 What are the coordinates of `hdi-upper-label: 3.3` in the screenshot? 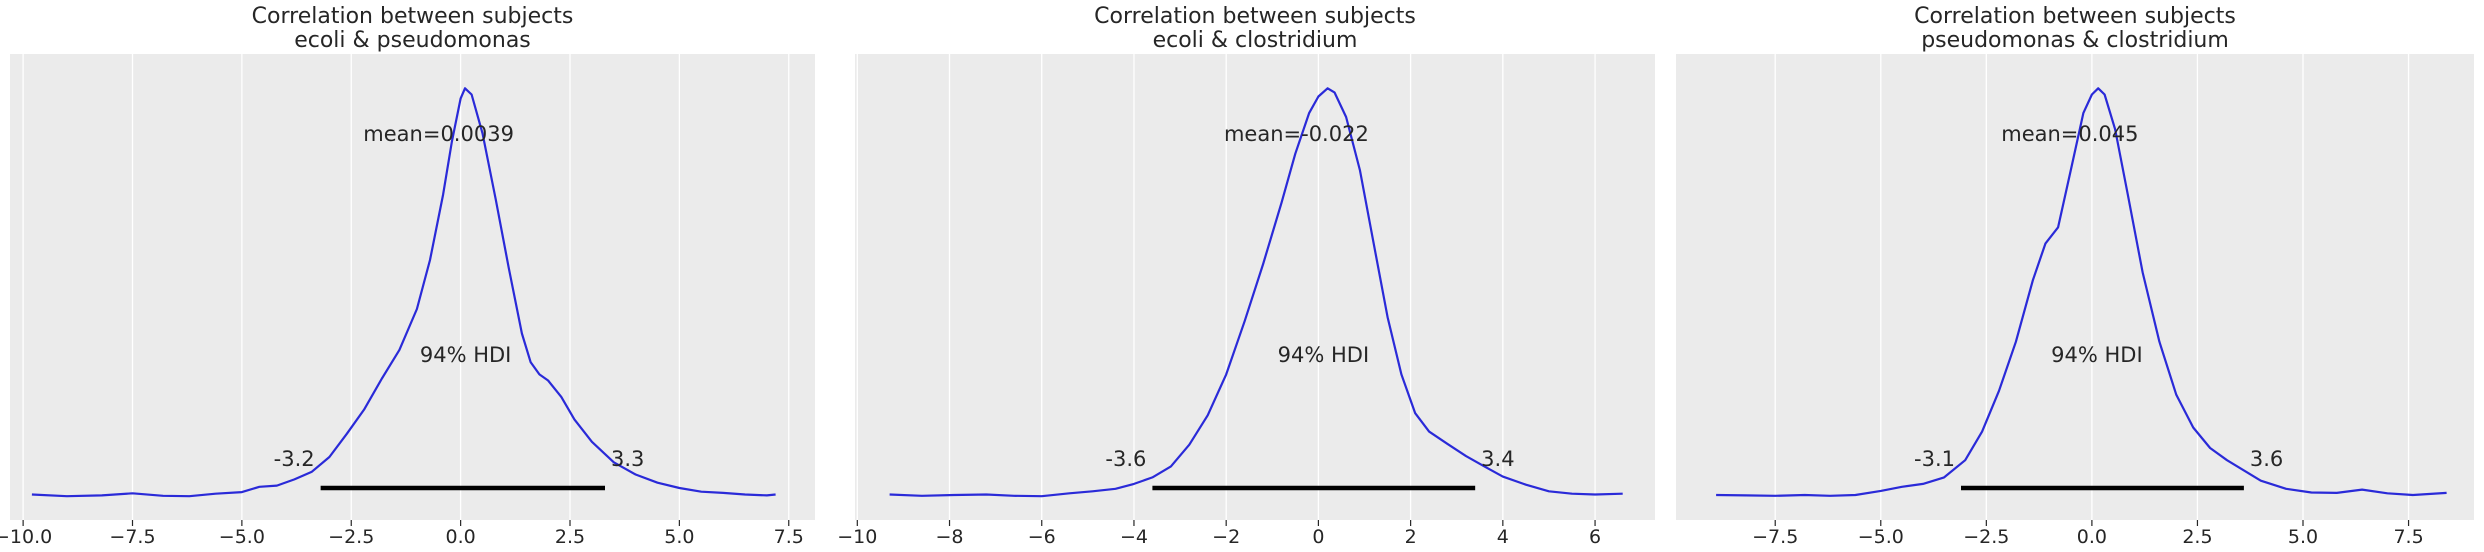 It's located at (627, 459).